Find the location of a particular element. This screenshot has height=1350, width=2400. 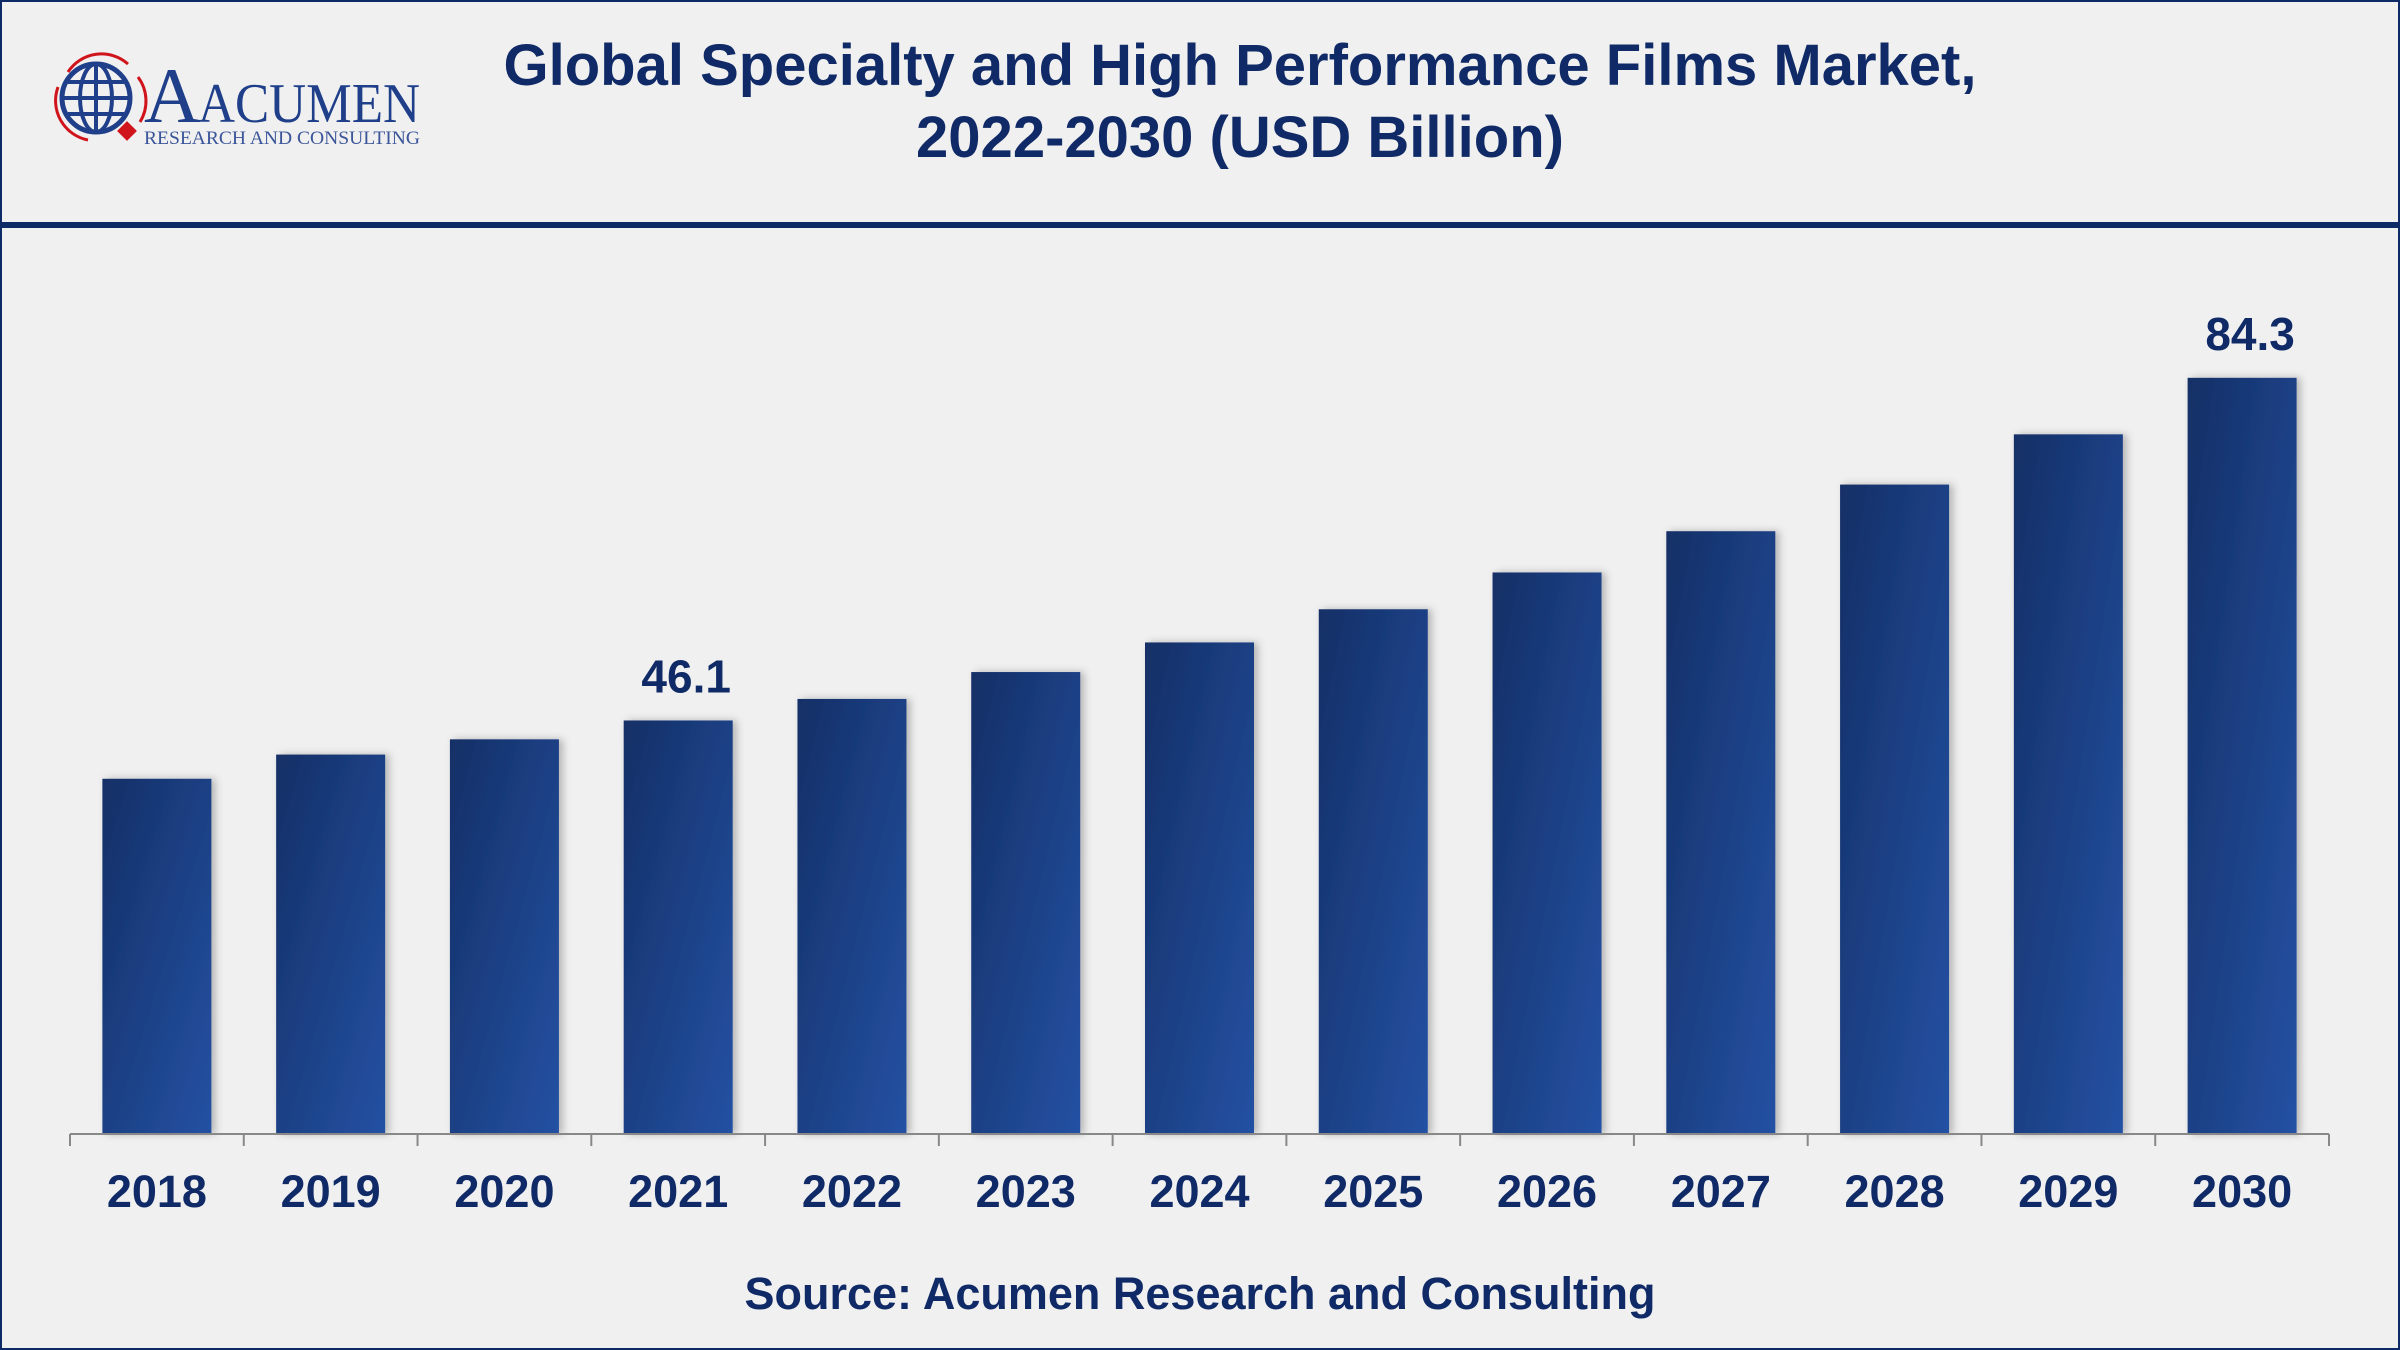

bar-2029 is located at coordinates (2068, 784).